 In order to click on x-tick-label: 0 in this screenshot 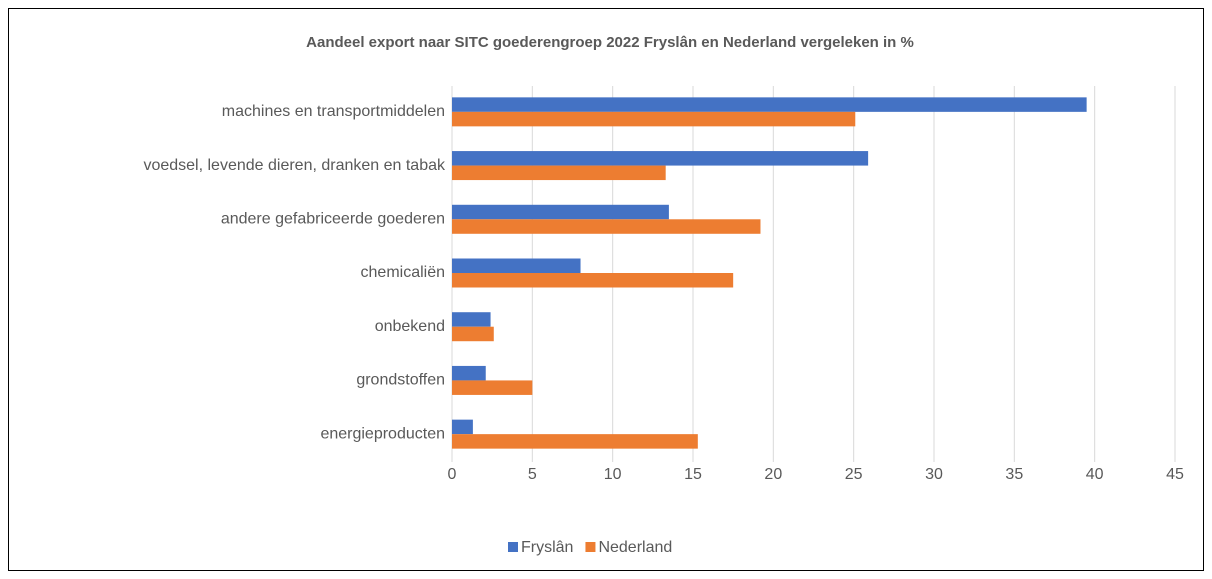, I will do `click(452, 474)`.